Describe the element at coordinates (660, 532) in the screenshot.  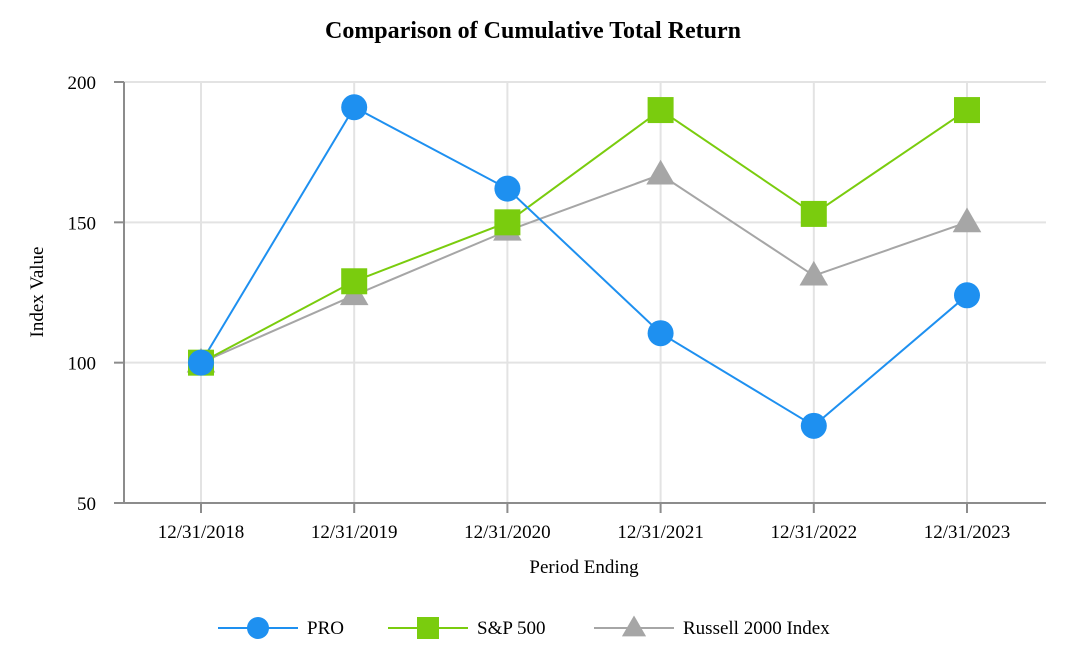
I see `x-tick-label: 12/31/2021` at that location.